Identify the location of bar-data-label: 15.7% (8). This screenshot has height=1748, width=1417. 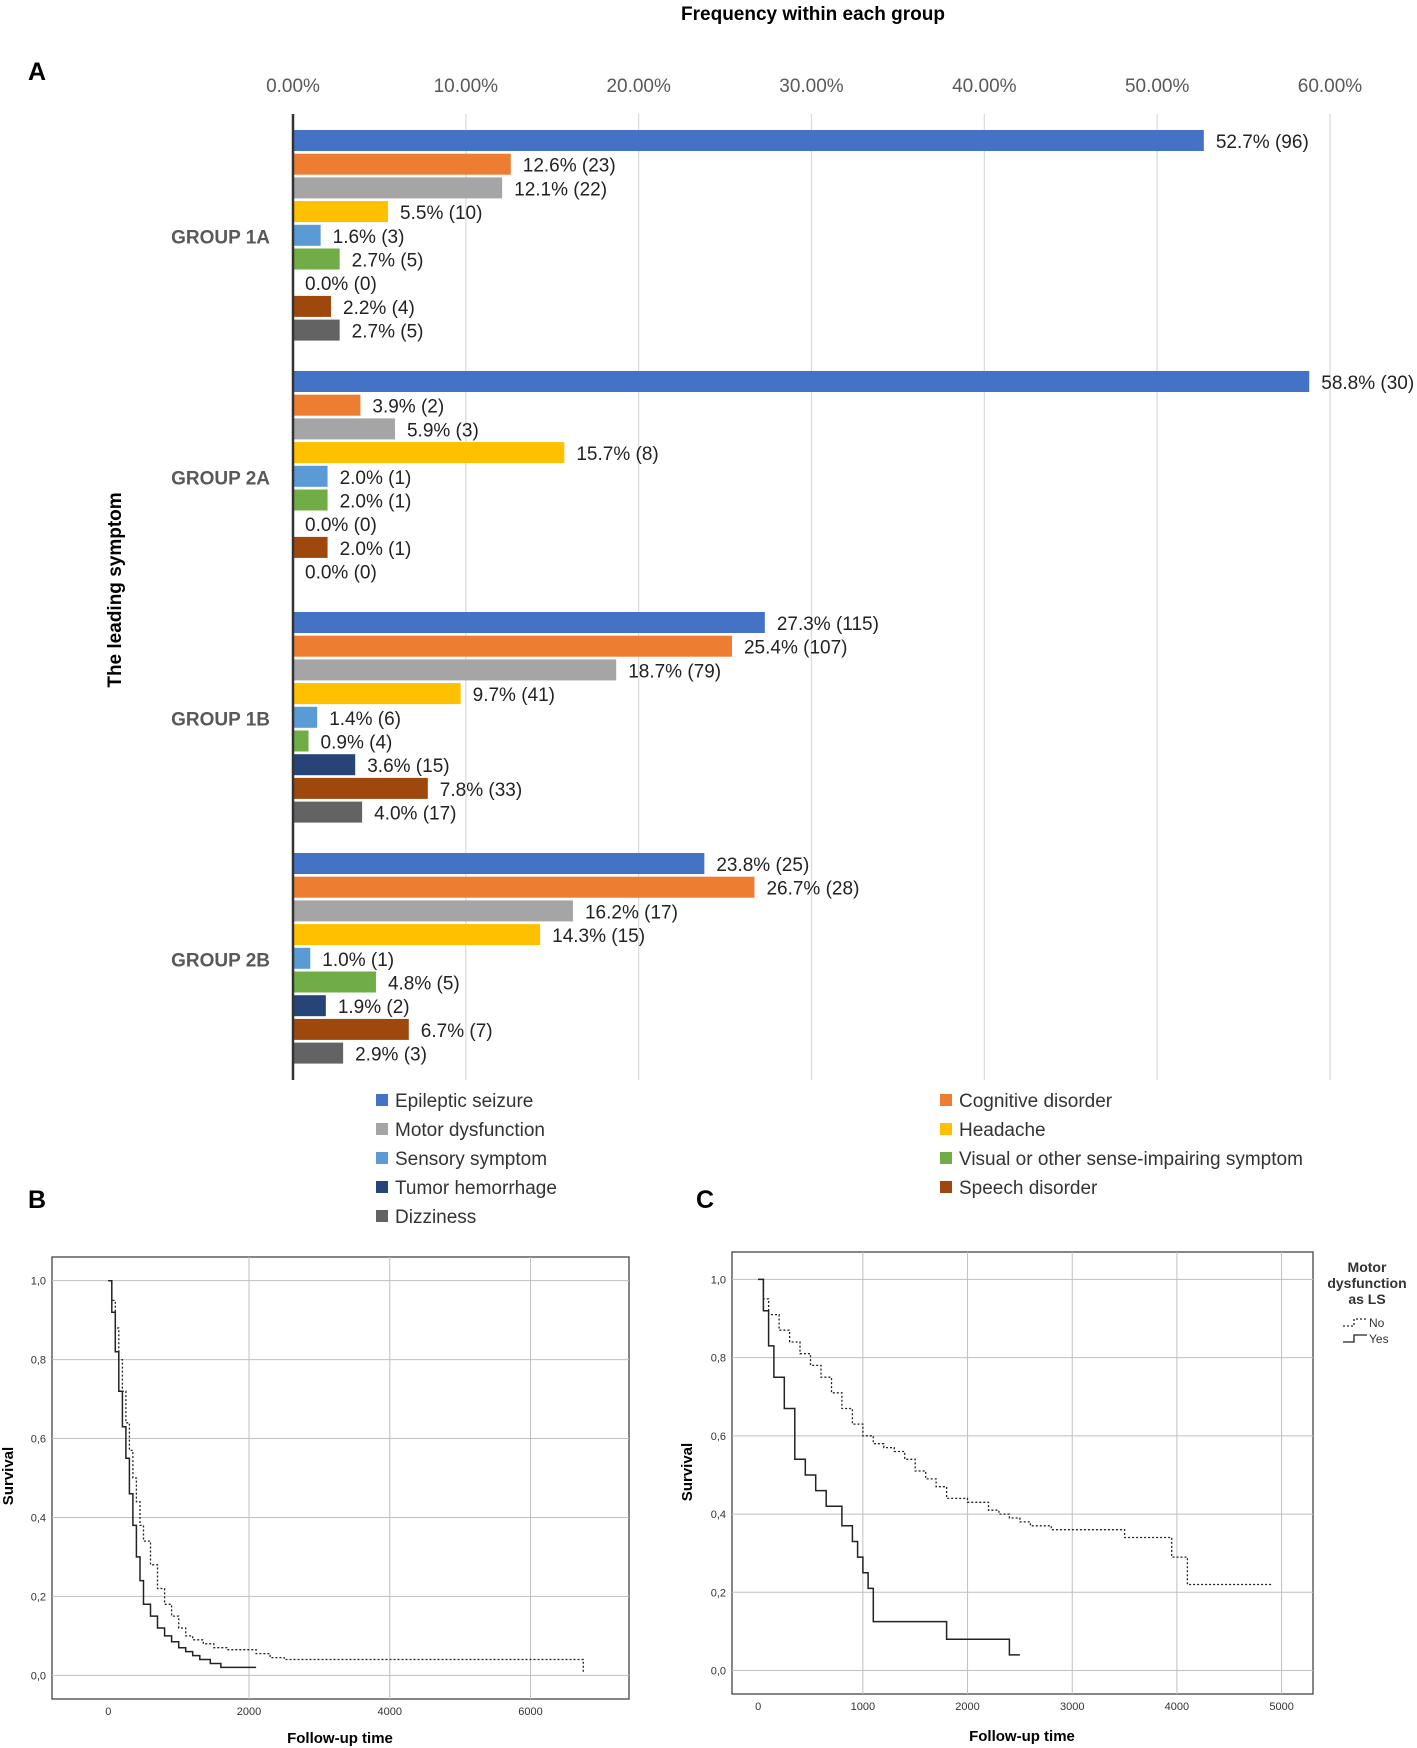
(617, 454).